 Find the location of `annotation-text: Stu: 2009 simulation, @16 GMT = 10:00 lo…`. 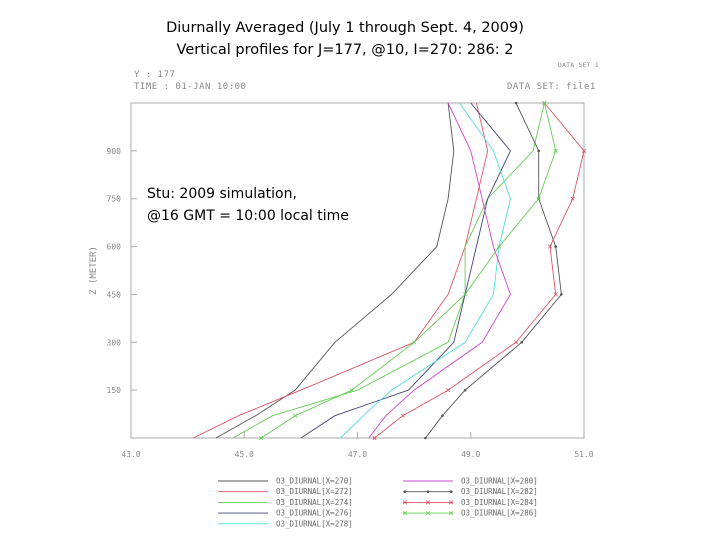

annotation-text: Stu: 2009 simulation, @16 GMT = 10:00 lo… is located at coordinates (248, 205).